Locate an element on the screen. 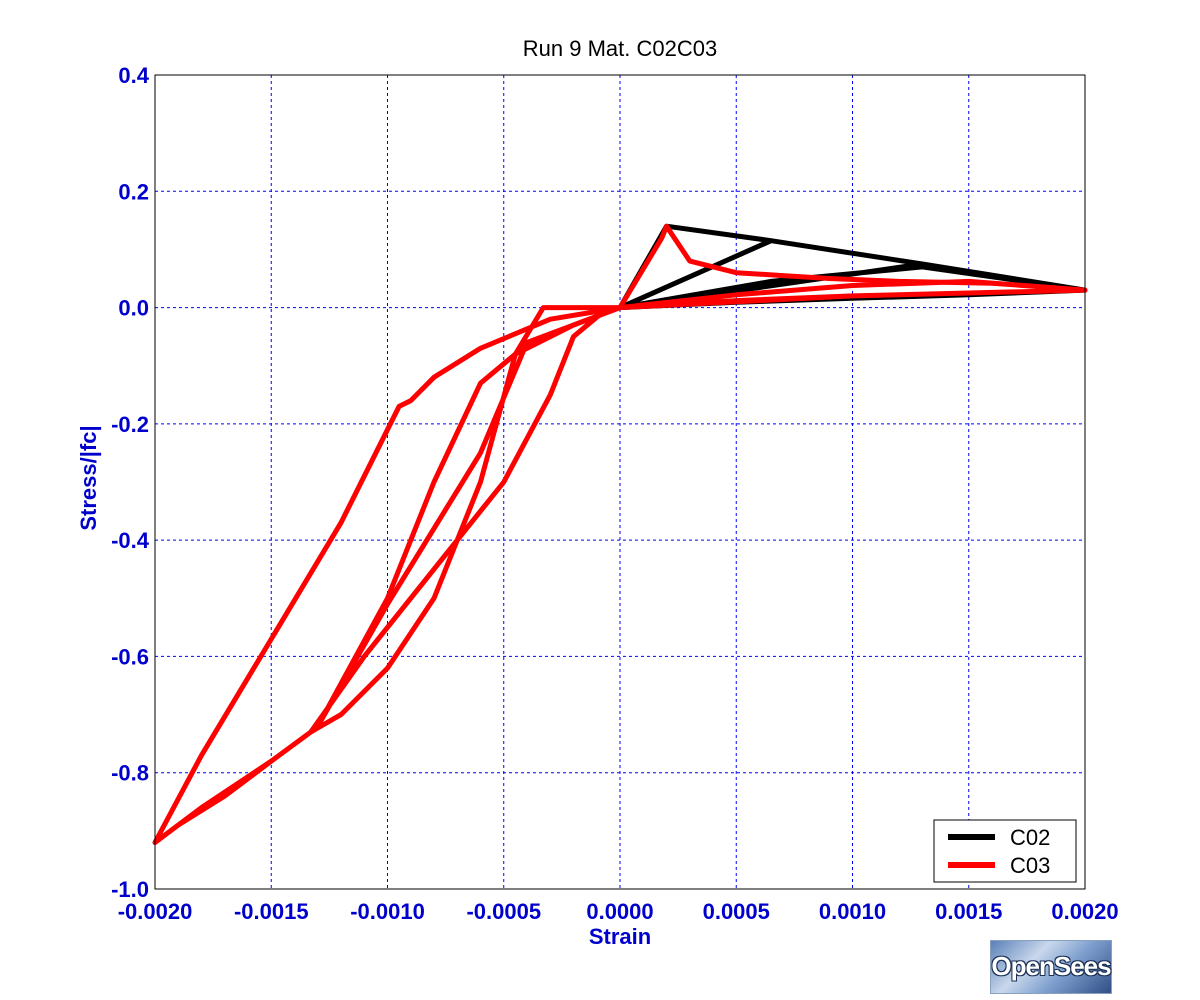 Image resolution: width=1200 pixels, height=1000 pixels. x-tick-label: 0.0000 is located at coordinates (619, 911).